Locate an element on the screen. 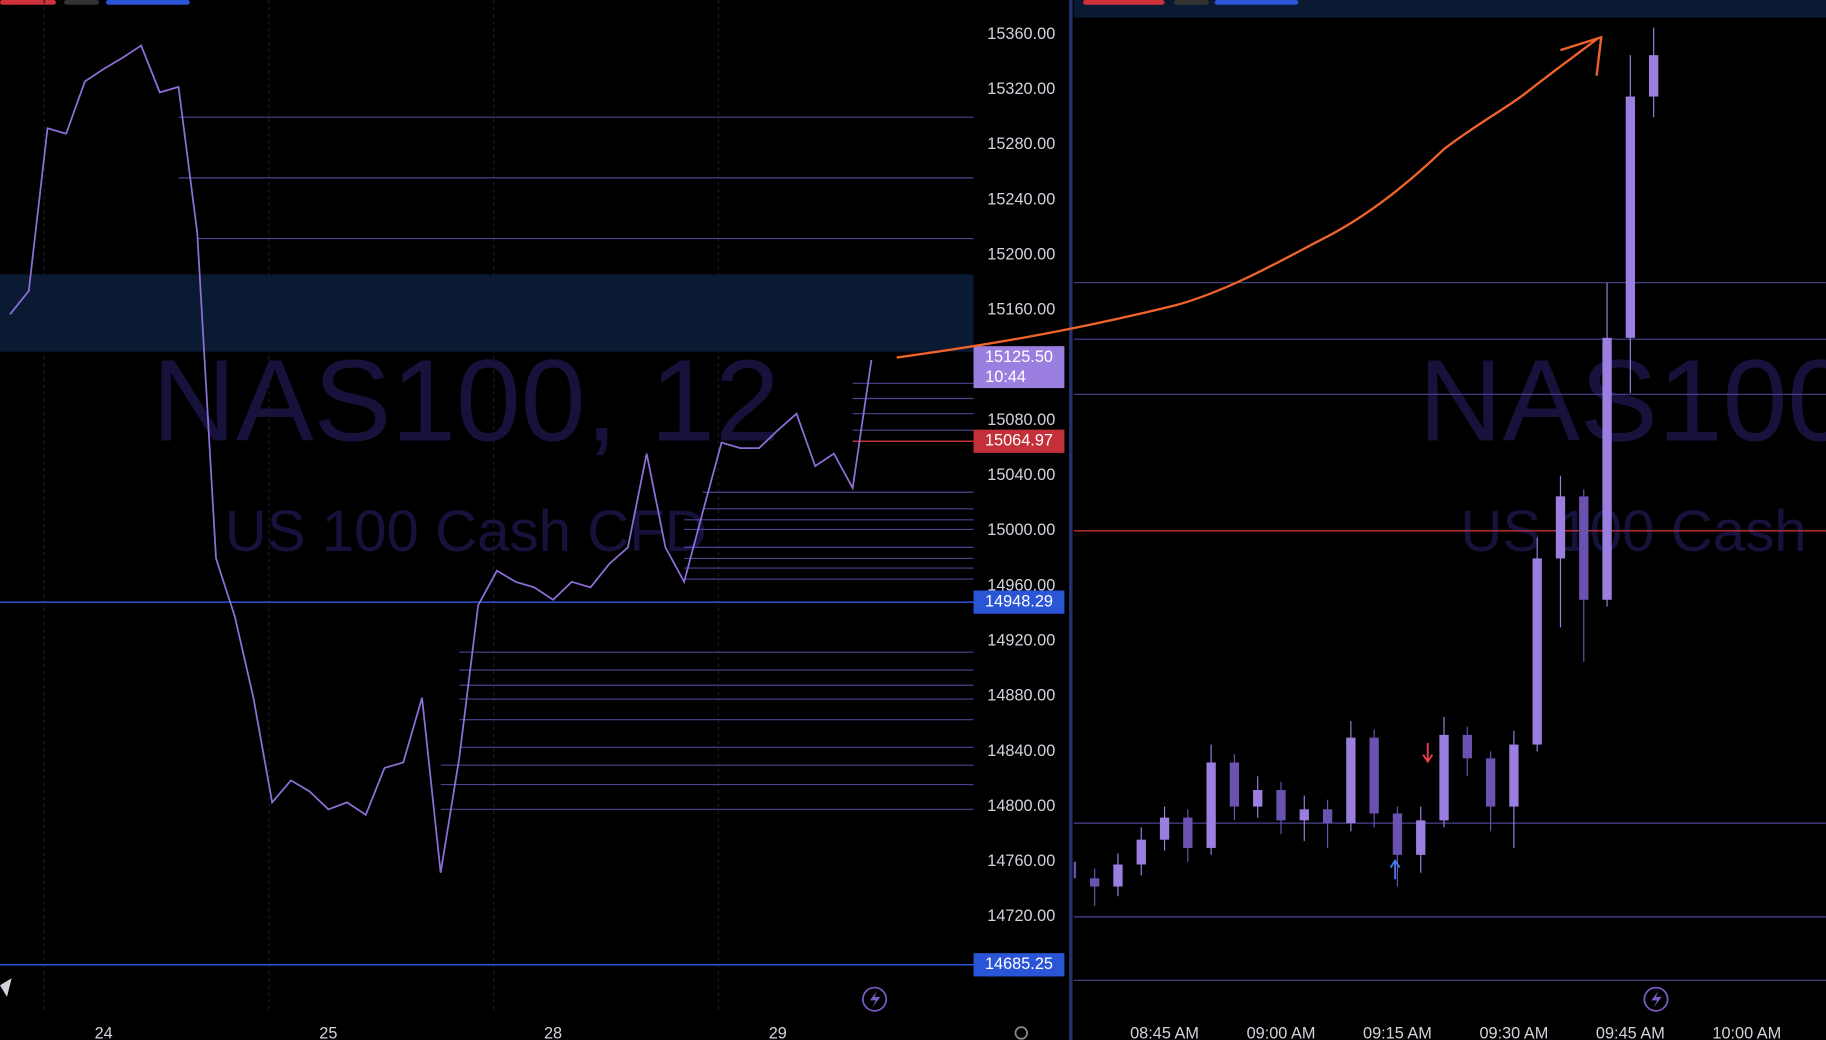 The image size is (1826, 1040). price-tag-countdown: 10:44 is located at coordinates (1005, 377).